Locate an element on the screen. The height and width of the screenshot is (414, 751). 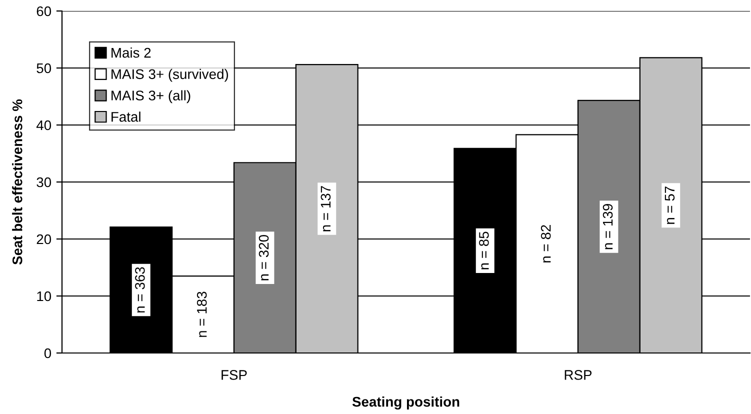
x-tick-label: RSP is located at coordinates (578, 375).